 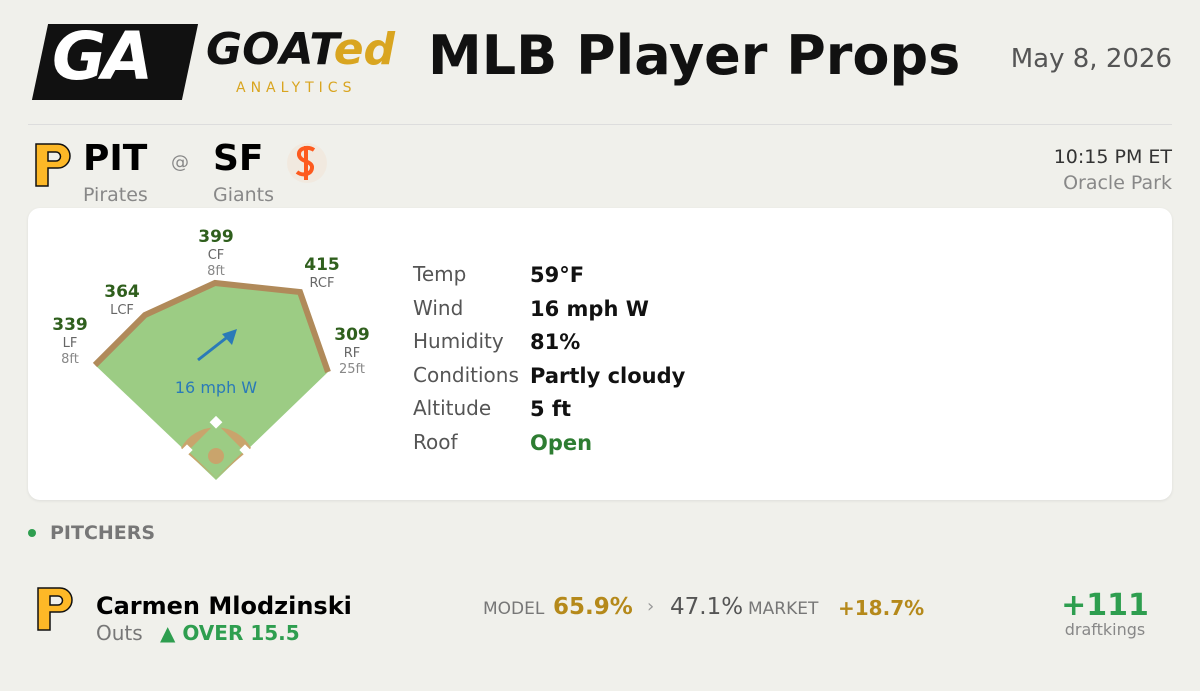 I want to click on fence-label: LCF, so click(x=122, y=310).